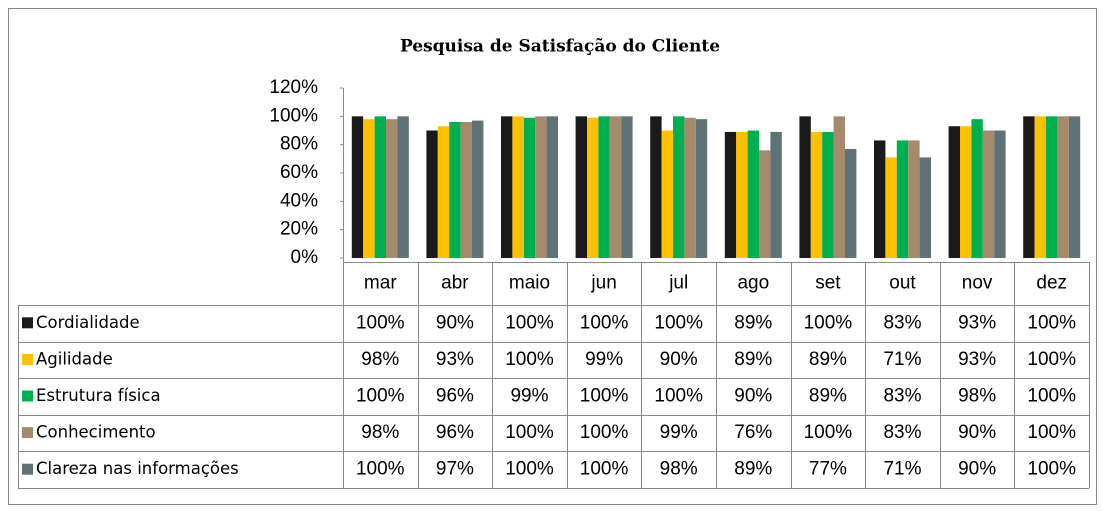 Image resolution: width=1103 pixels, height=512 pixels. I want to click on legend-label: Cordialidade, so click(88, 322).